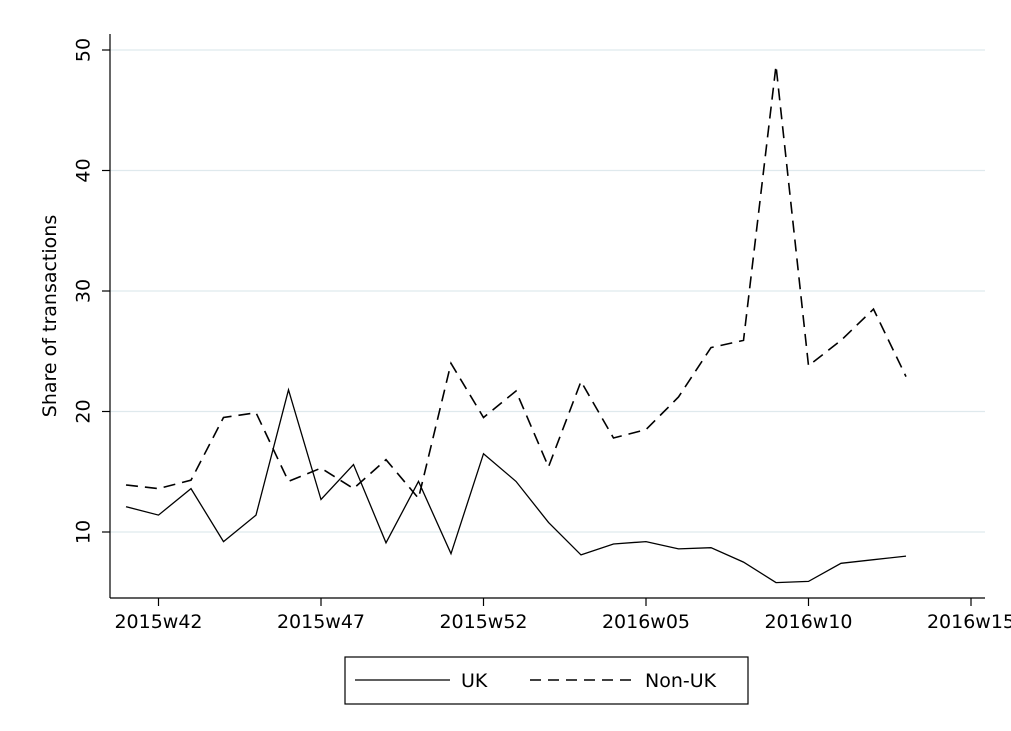 Image resolution: width=1011 pixels, height=731 pixels. Describe the element at coordinates (84, 170) in the screenshot. I see `y-tick-label: 40` at that location.